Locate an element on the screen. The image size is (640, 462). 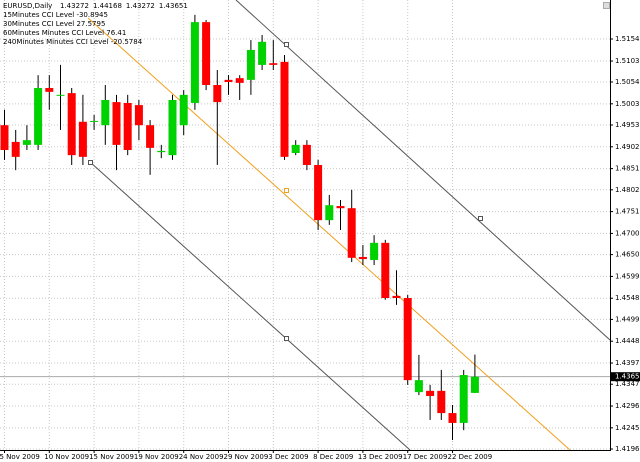
x-tick-label: 5 Nov 2009 is located at coordinates (20, 457).